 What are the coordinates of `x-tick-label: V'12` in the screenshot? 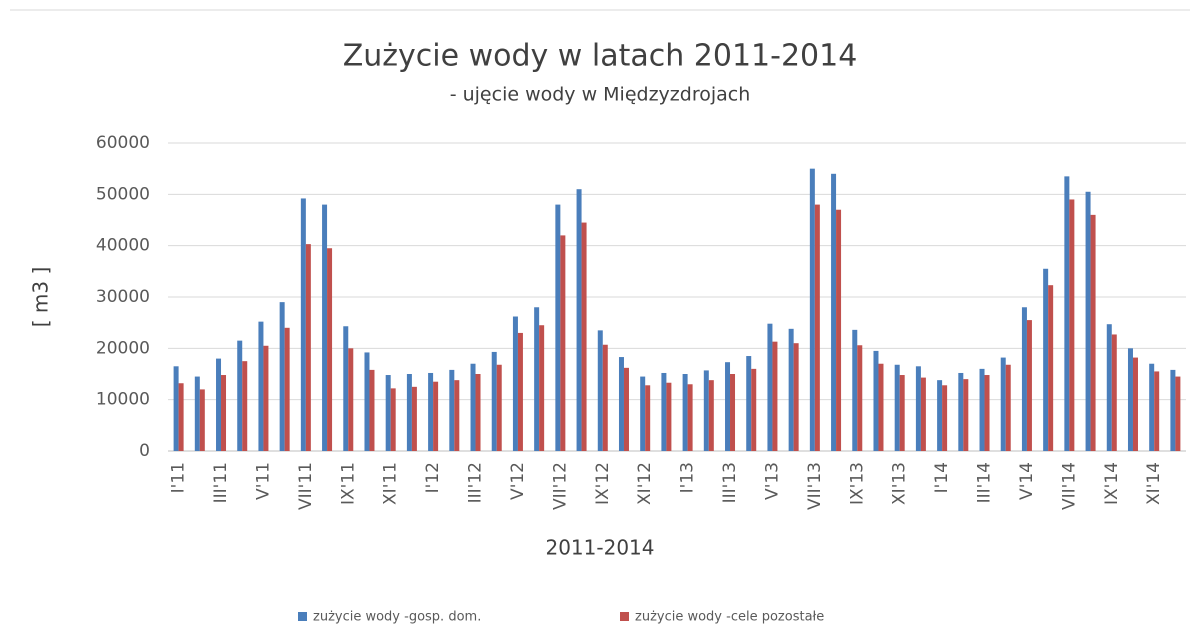 It's located at (518, 481).